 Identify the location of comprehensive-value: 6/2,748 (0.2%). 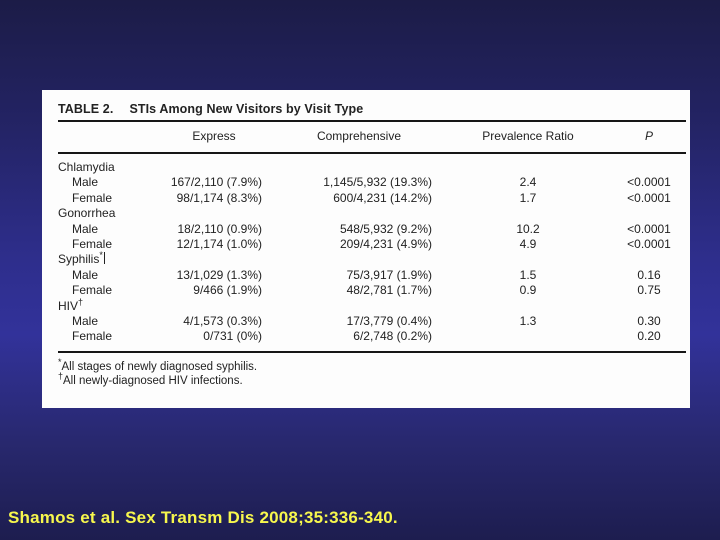
(392, 336).